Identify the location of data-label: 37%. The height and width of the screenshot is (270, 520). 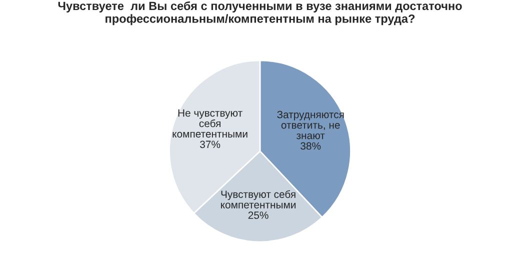
(210, 144).